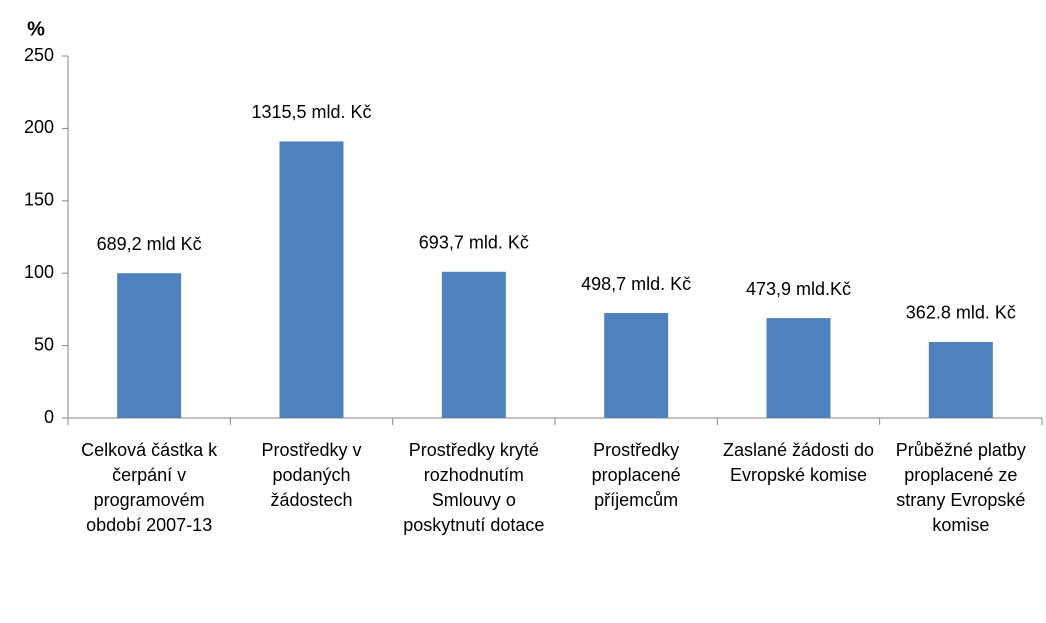 The height and width of the screenshot is (623, 1046). I want to click on x-tick-label: Prostředky v podaných žádostech, so click(311, 475).